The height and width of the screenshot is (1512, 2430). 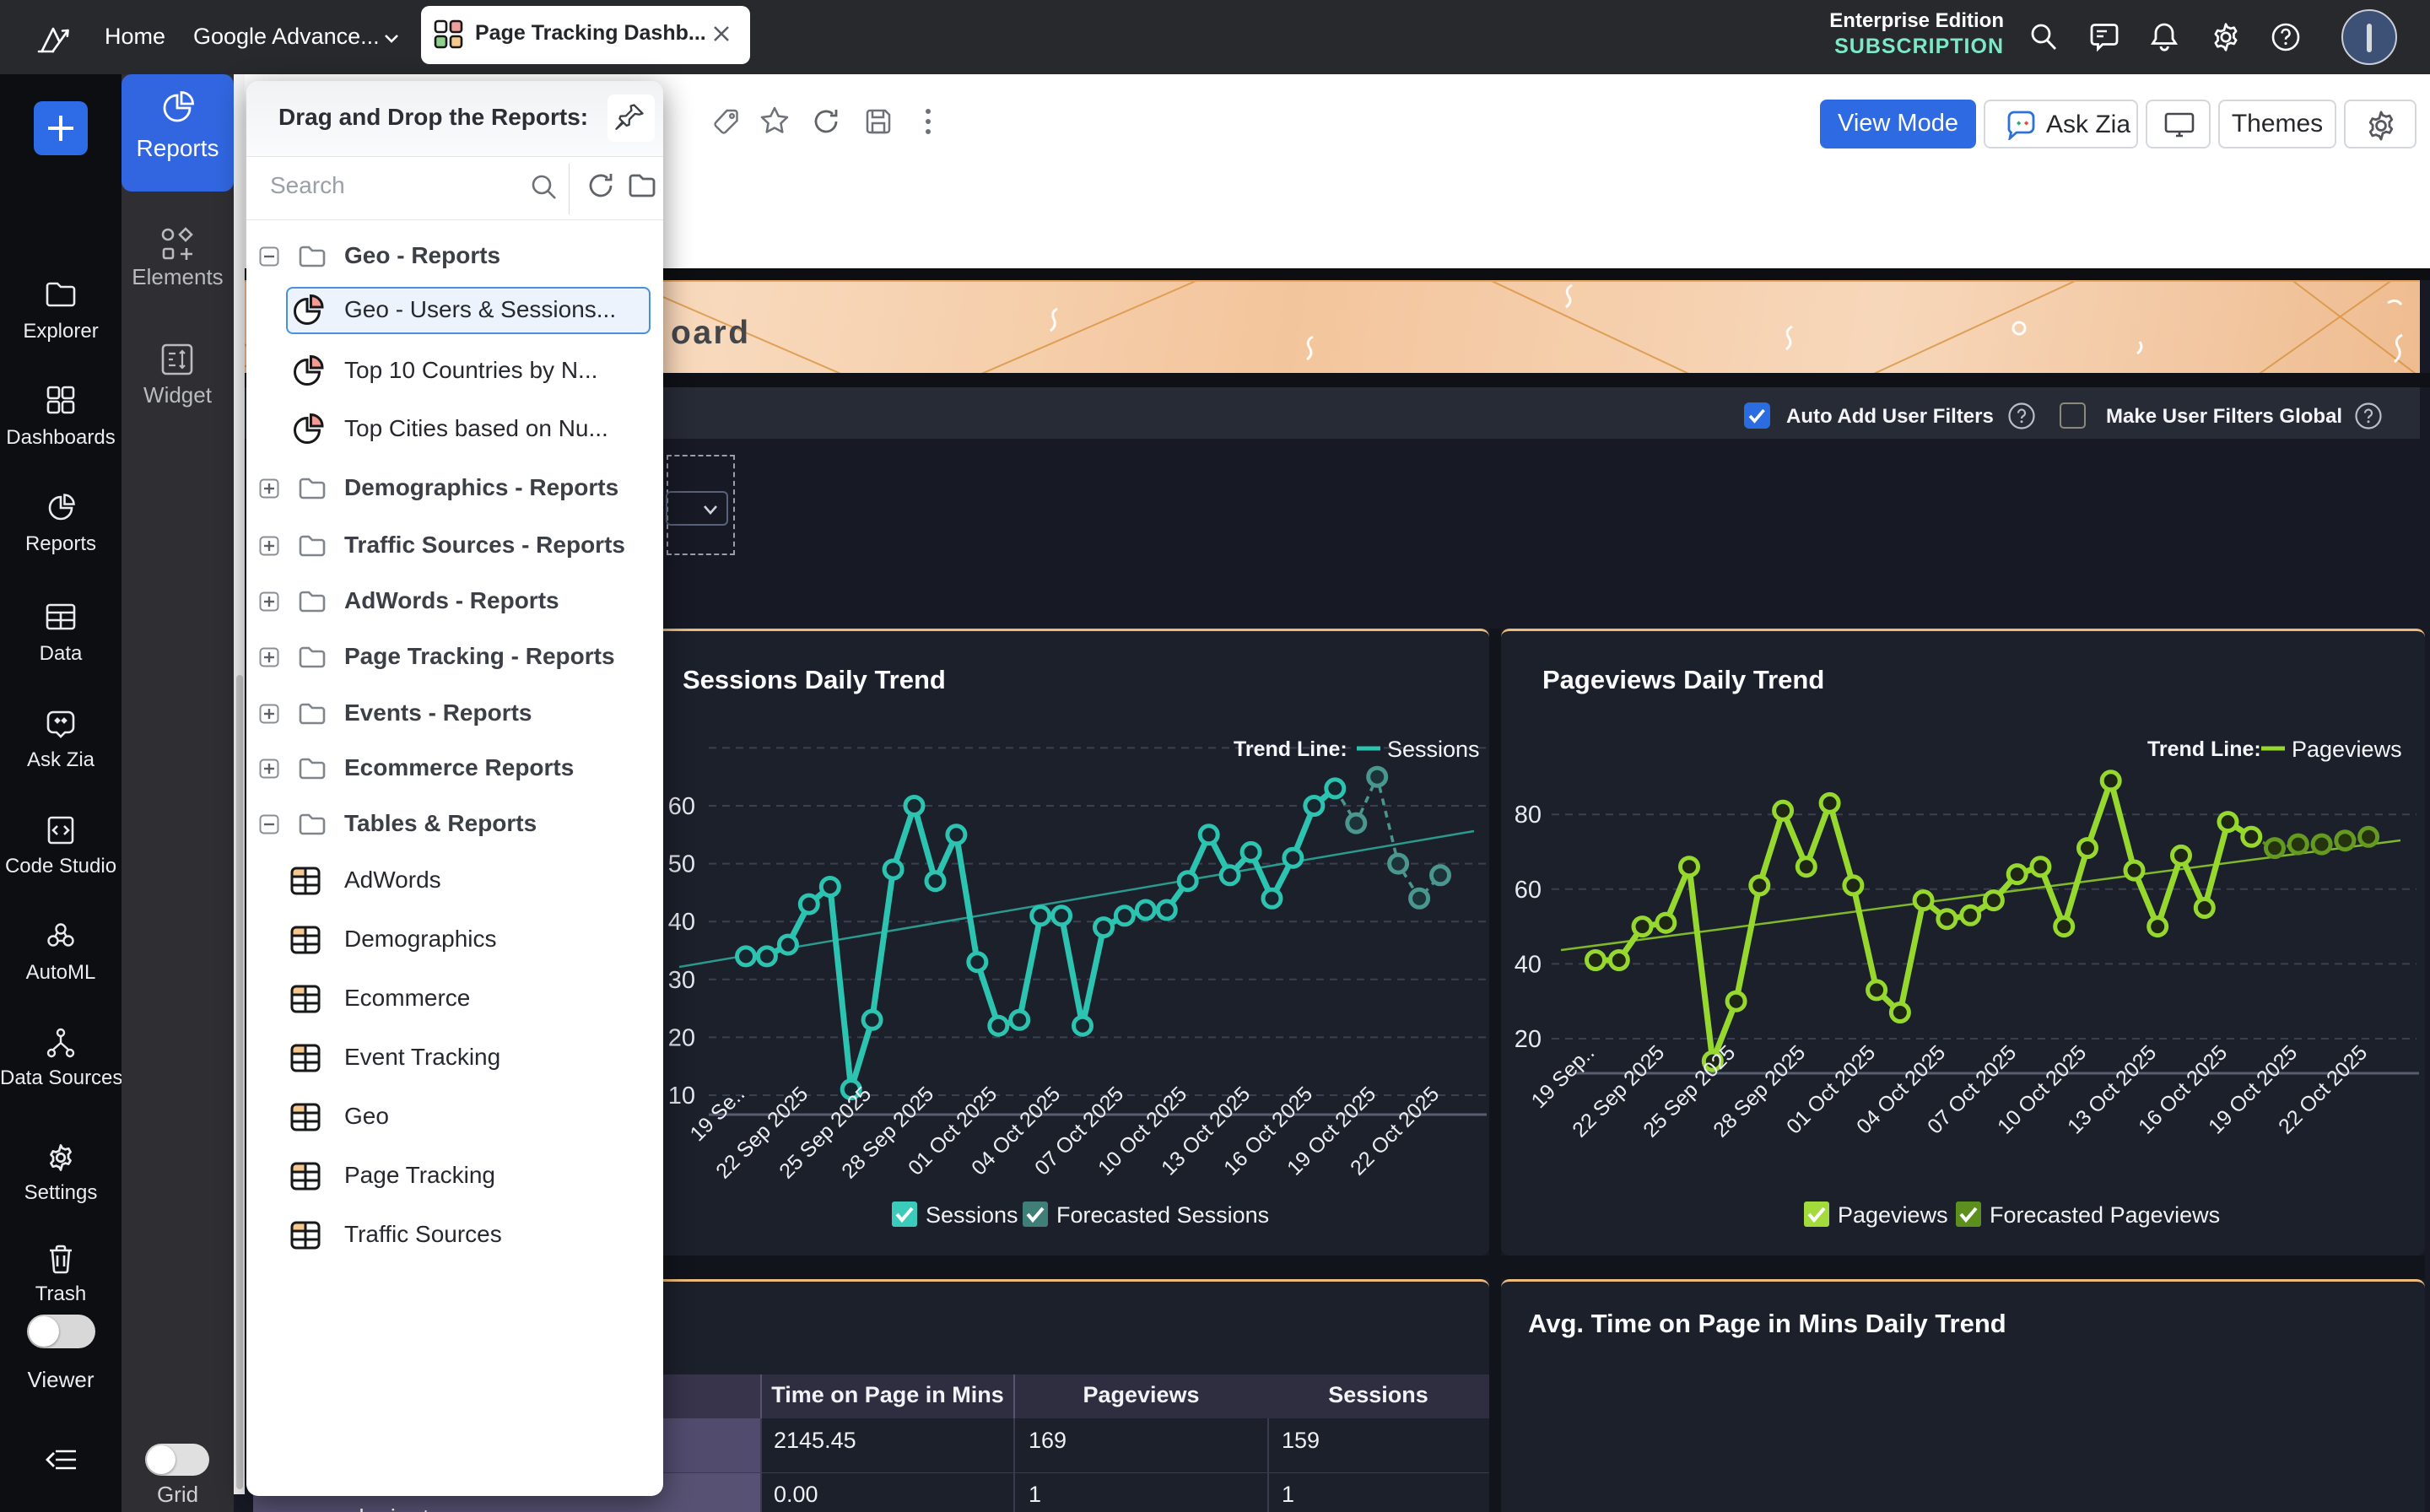 I want to click on svg-text: 10, so click(x=681, y=1096).